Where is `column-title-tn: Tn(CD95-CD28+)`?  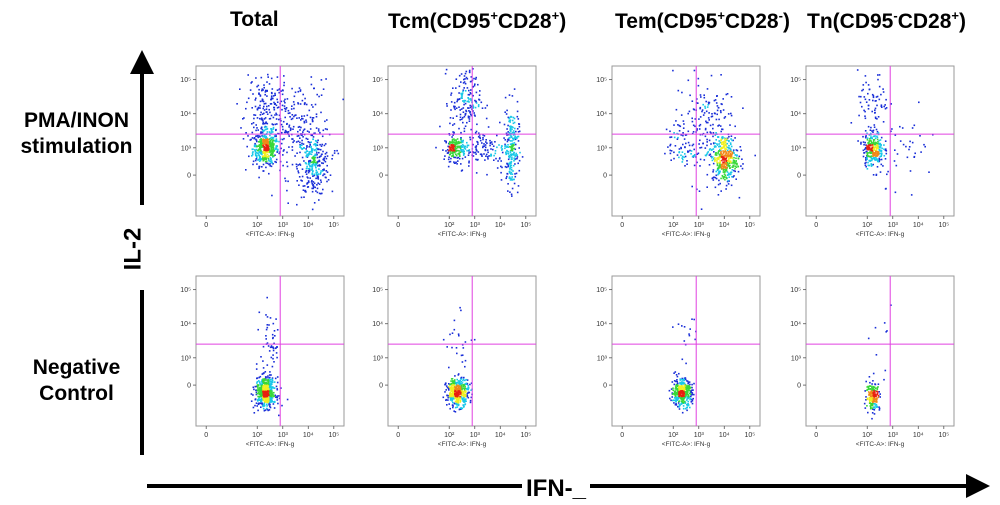
column-title-tn: Tn(CD95-CD28+) is located at coordinates (886, 21).